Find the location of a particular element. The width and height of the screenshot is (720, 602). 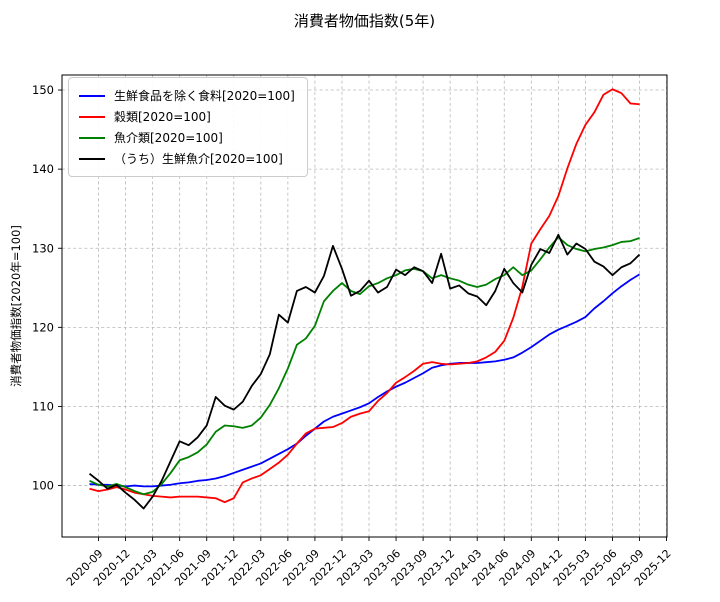

legend-label: （うち）生鮮魚介[2020=100] is located at coordinates (198, 159).